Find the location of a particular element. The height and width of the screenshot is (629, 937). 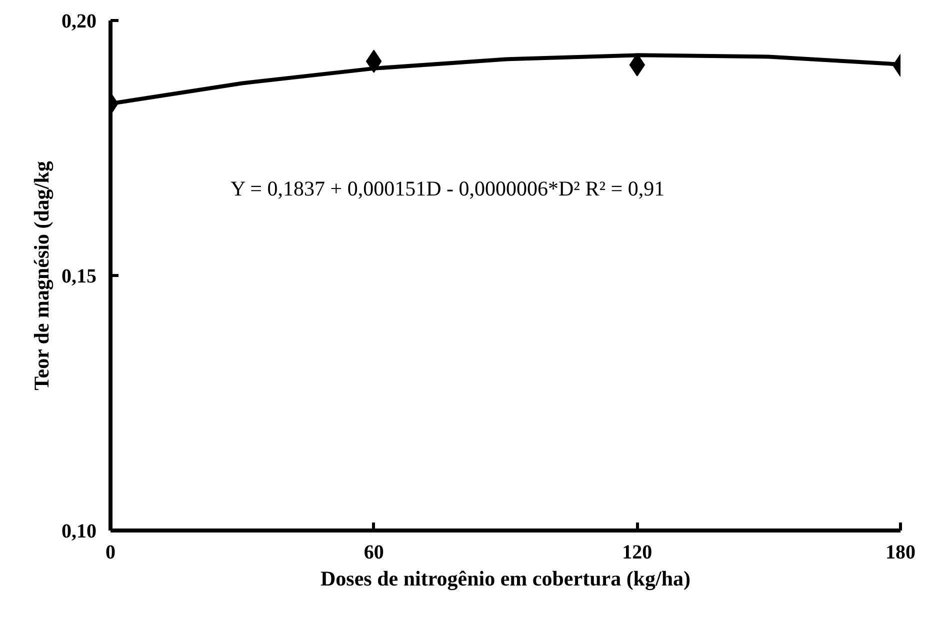

x-tick-label: 60 is located at coordinates (374, 553).